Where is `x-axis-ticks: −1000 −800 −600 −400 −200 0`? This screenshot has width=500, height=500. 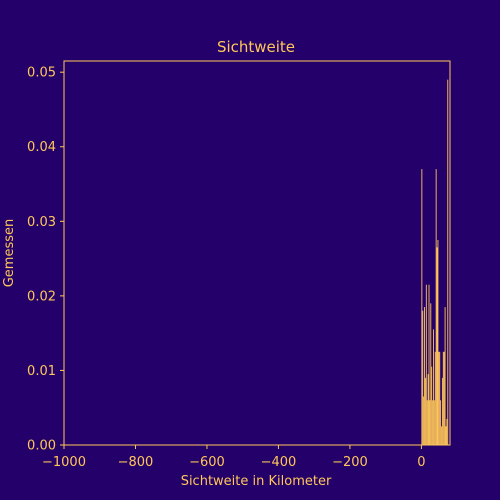 x-axis-ticks: −1000 −800 −600 −400 −200 0 is located at coordinates (234, 457).